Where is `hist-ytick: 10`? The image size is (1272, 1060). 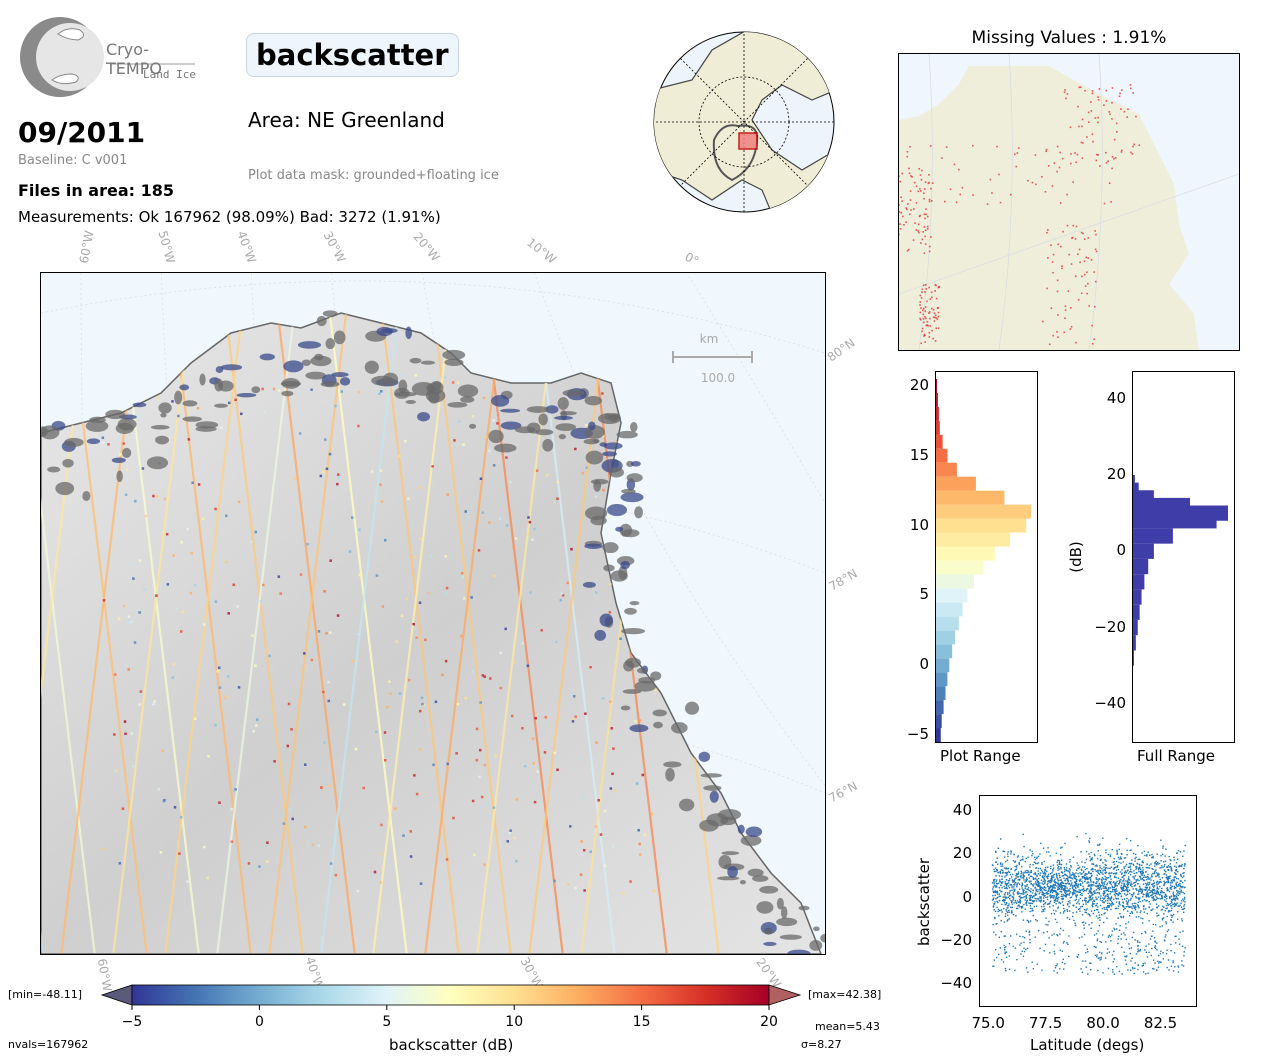 hist-ytick: 10 is located at coordinates (919, 524).